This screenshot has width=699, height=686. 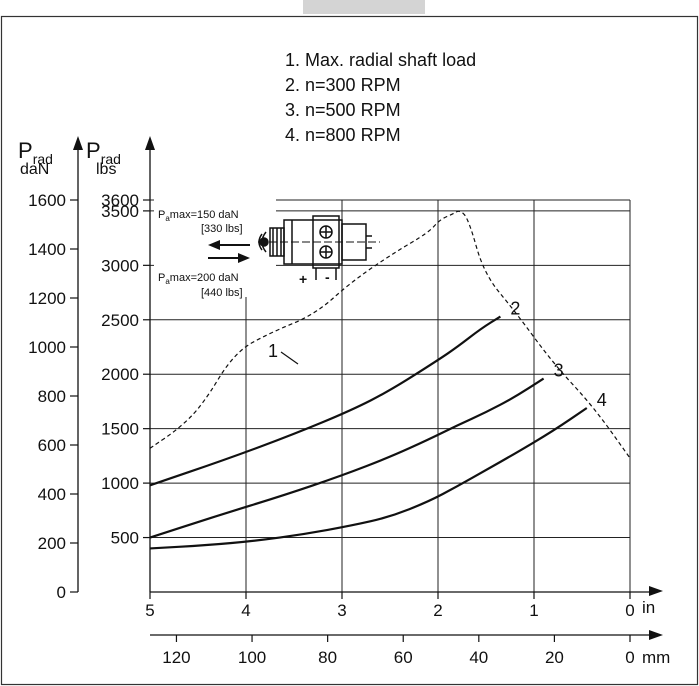 What do you see at coordinates (245, 610) in the screenshot?
I see `in-tick-label: 4` at bounding box center [245, 610].